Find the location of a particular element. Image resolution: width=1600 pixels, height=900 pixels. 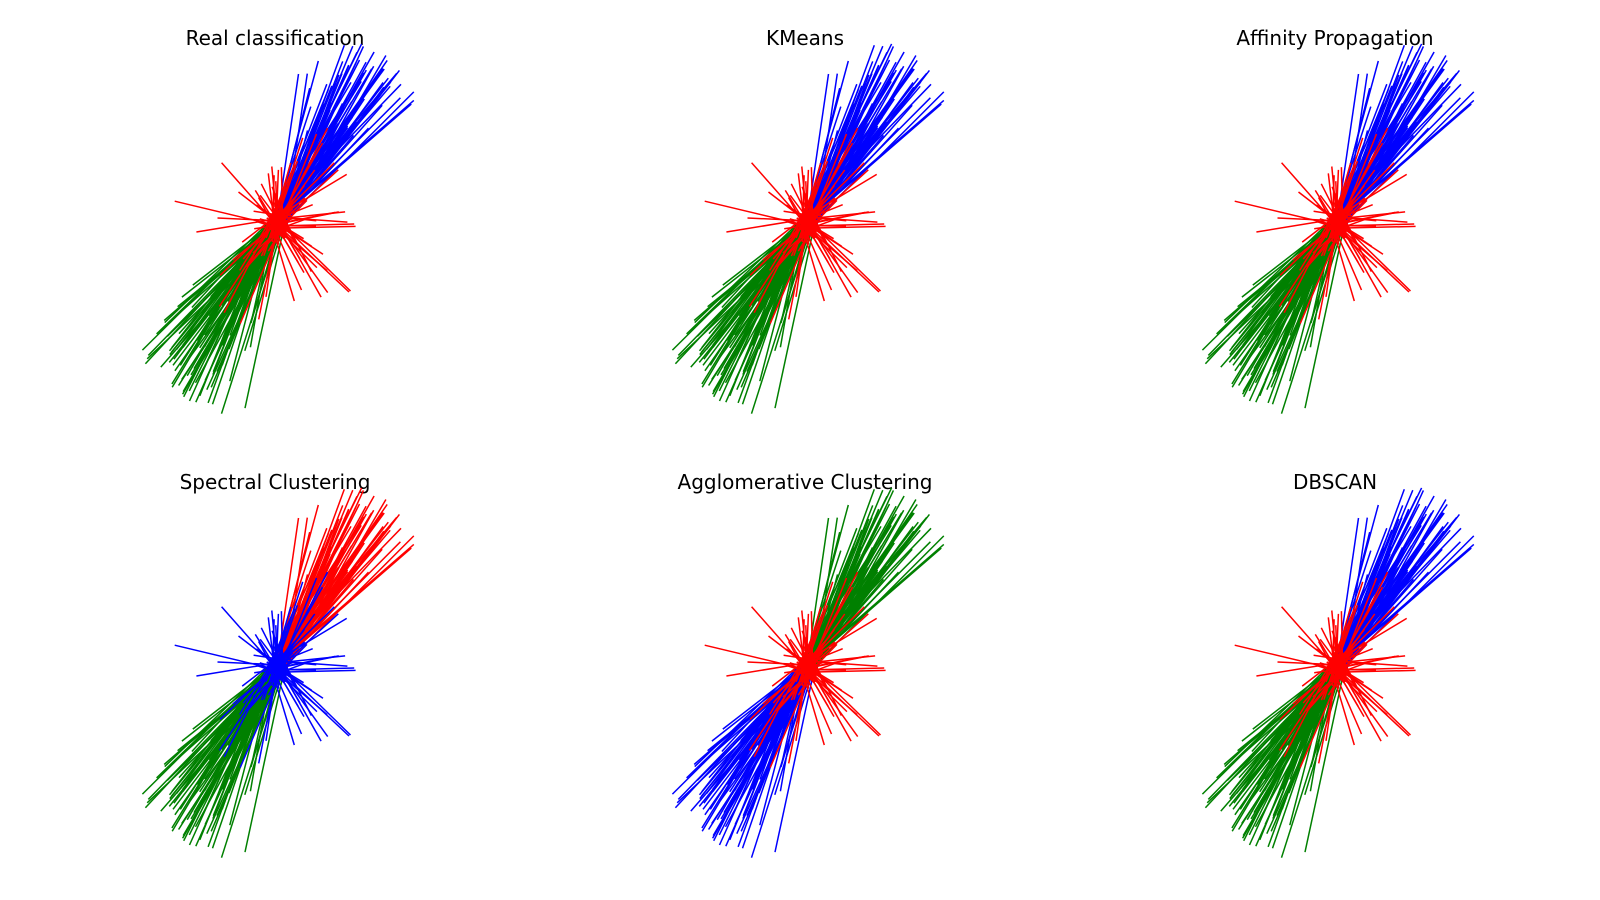

plot-area is located at coordinates (278, 672).